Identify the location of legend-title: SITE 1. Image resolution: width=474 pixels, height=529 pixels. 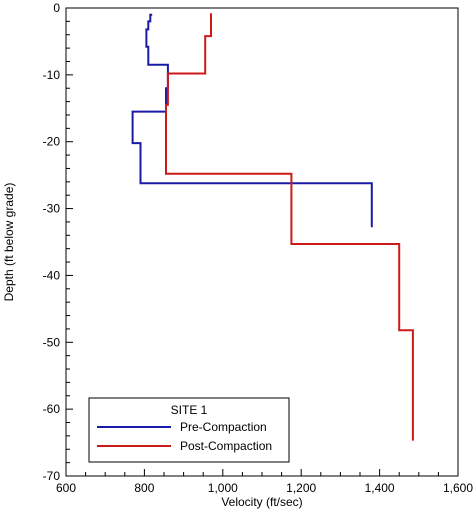
(189, 410).